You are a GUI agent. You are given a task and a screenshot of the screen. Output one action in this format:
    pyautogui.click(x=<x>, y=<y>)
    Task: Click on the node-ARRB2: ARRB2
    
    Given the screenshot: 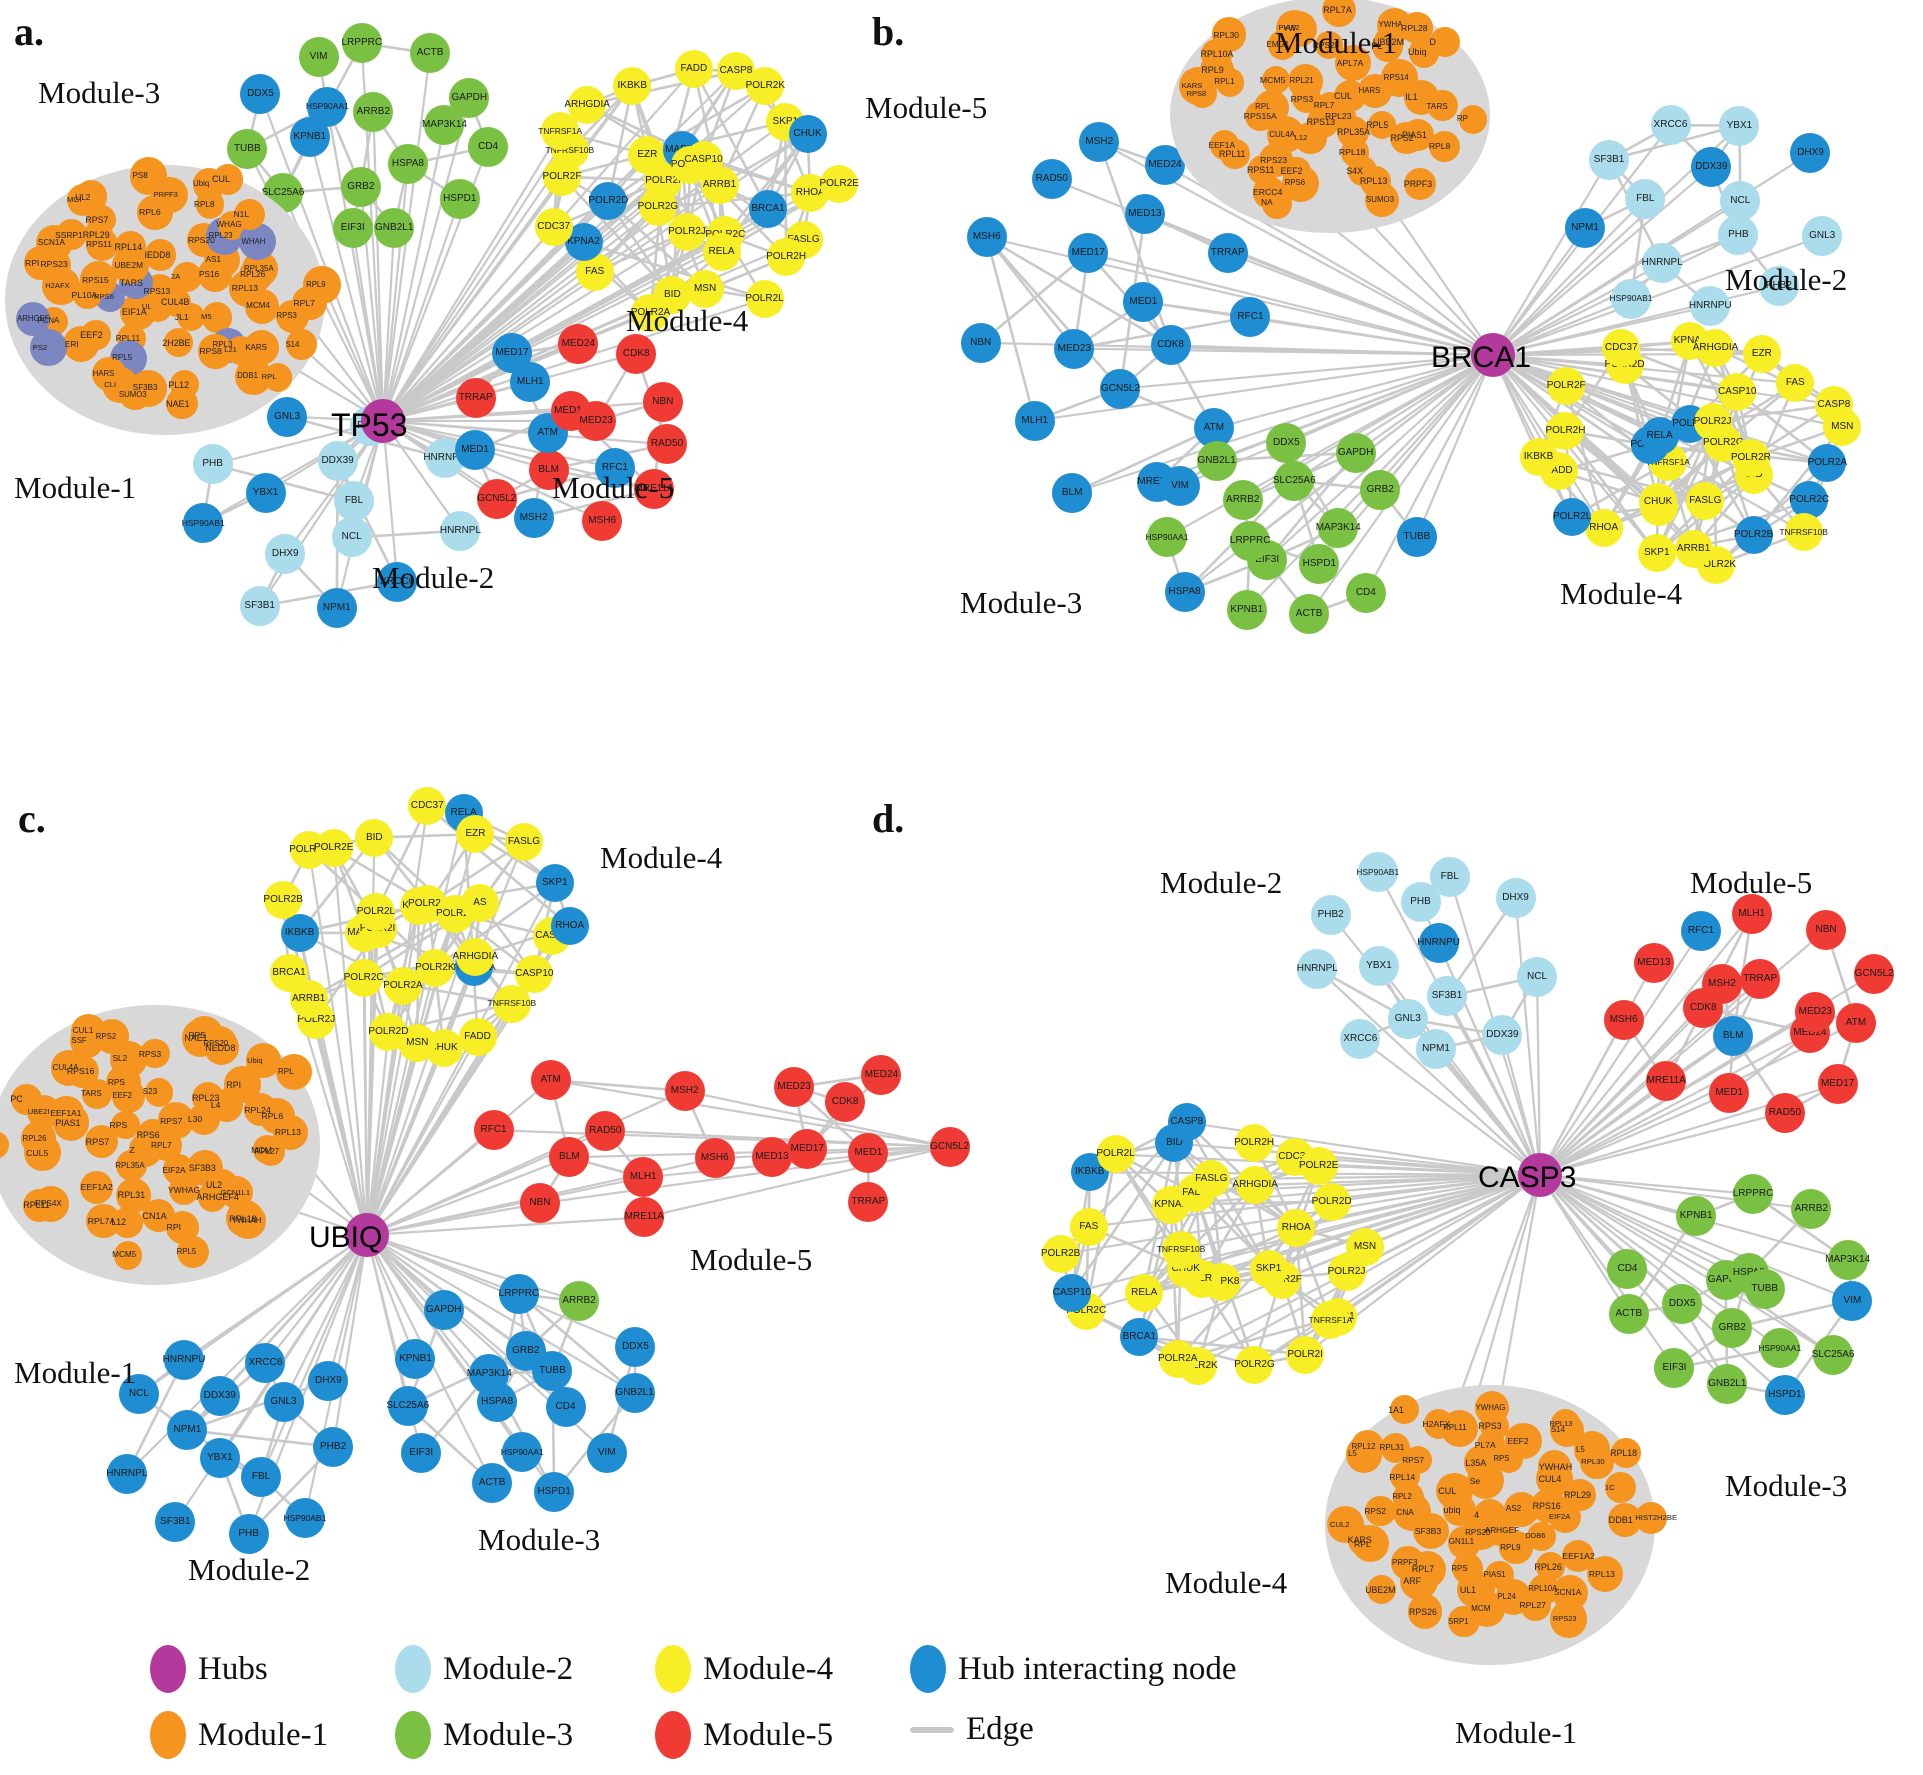 What is the action you would take?
    pyautogui.click(x=373, y=111)
    